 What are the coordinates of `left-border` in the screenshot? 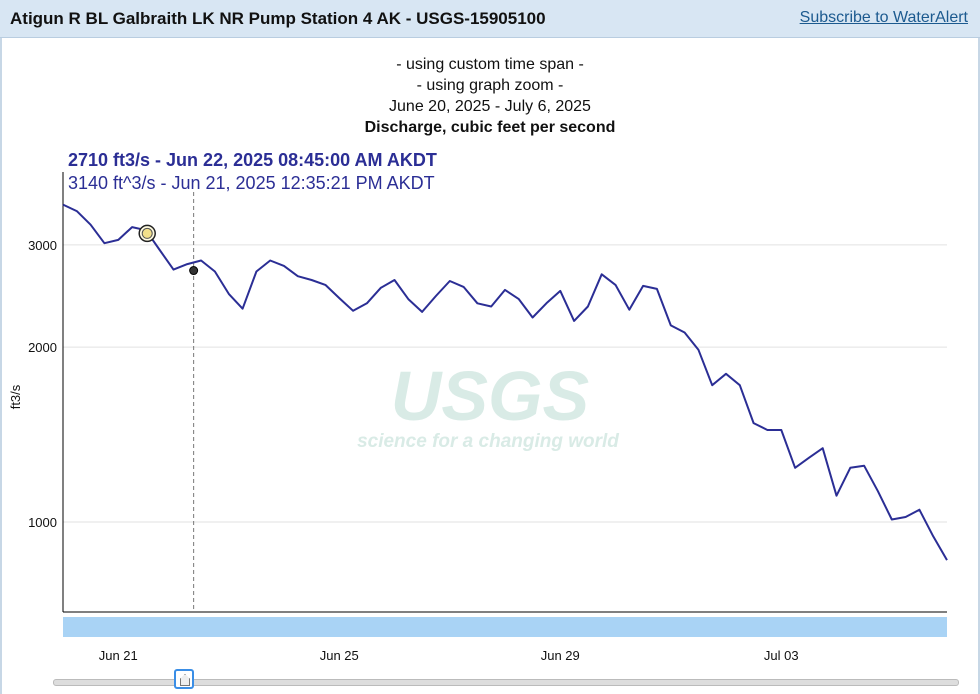 It's located at (1, 366).